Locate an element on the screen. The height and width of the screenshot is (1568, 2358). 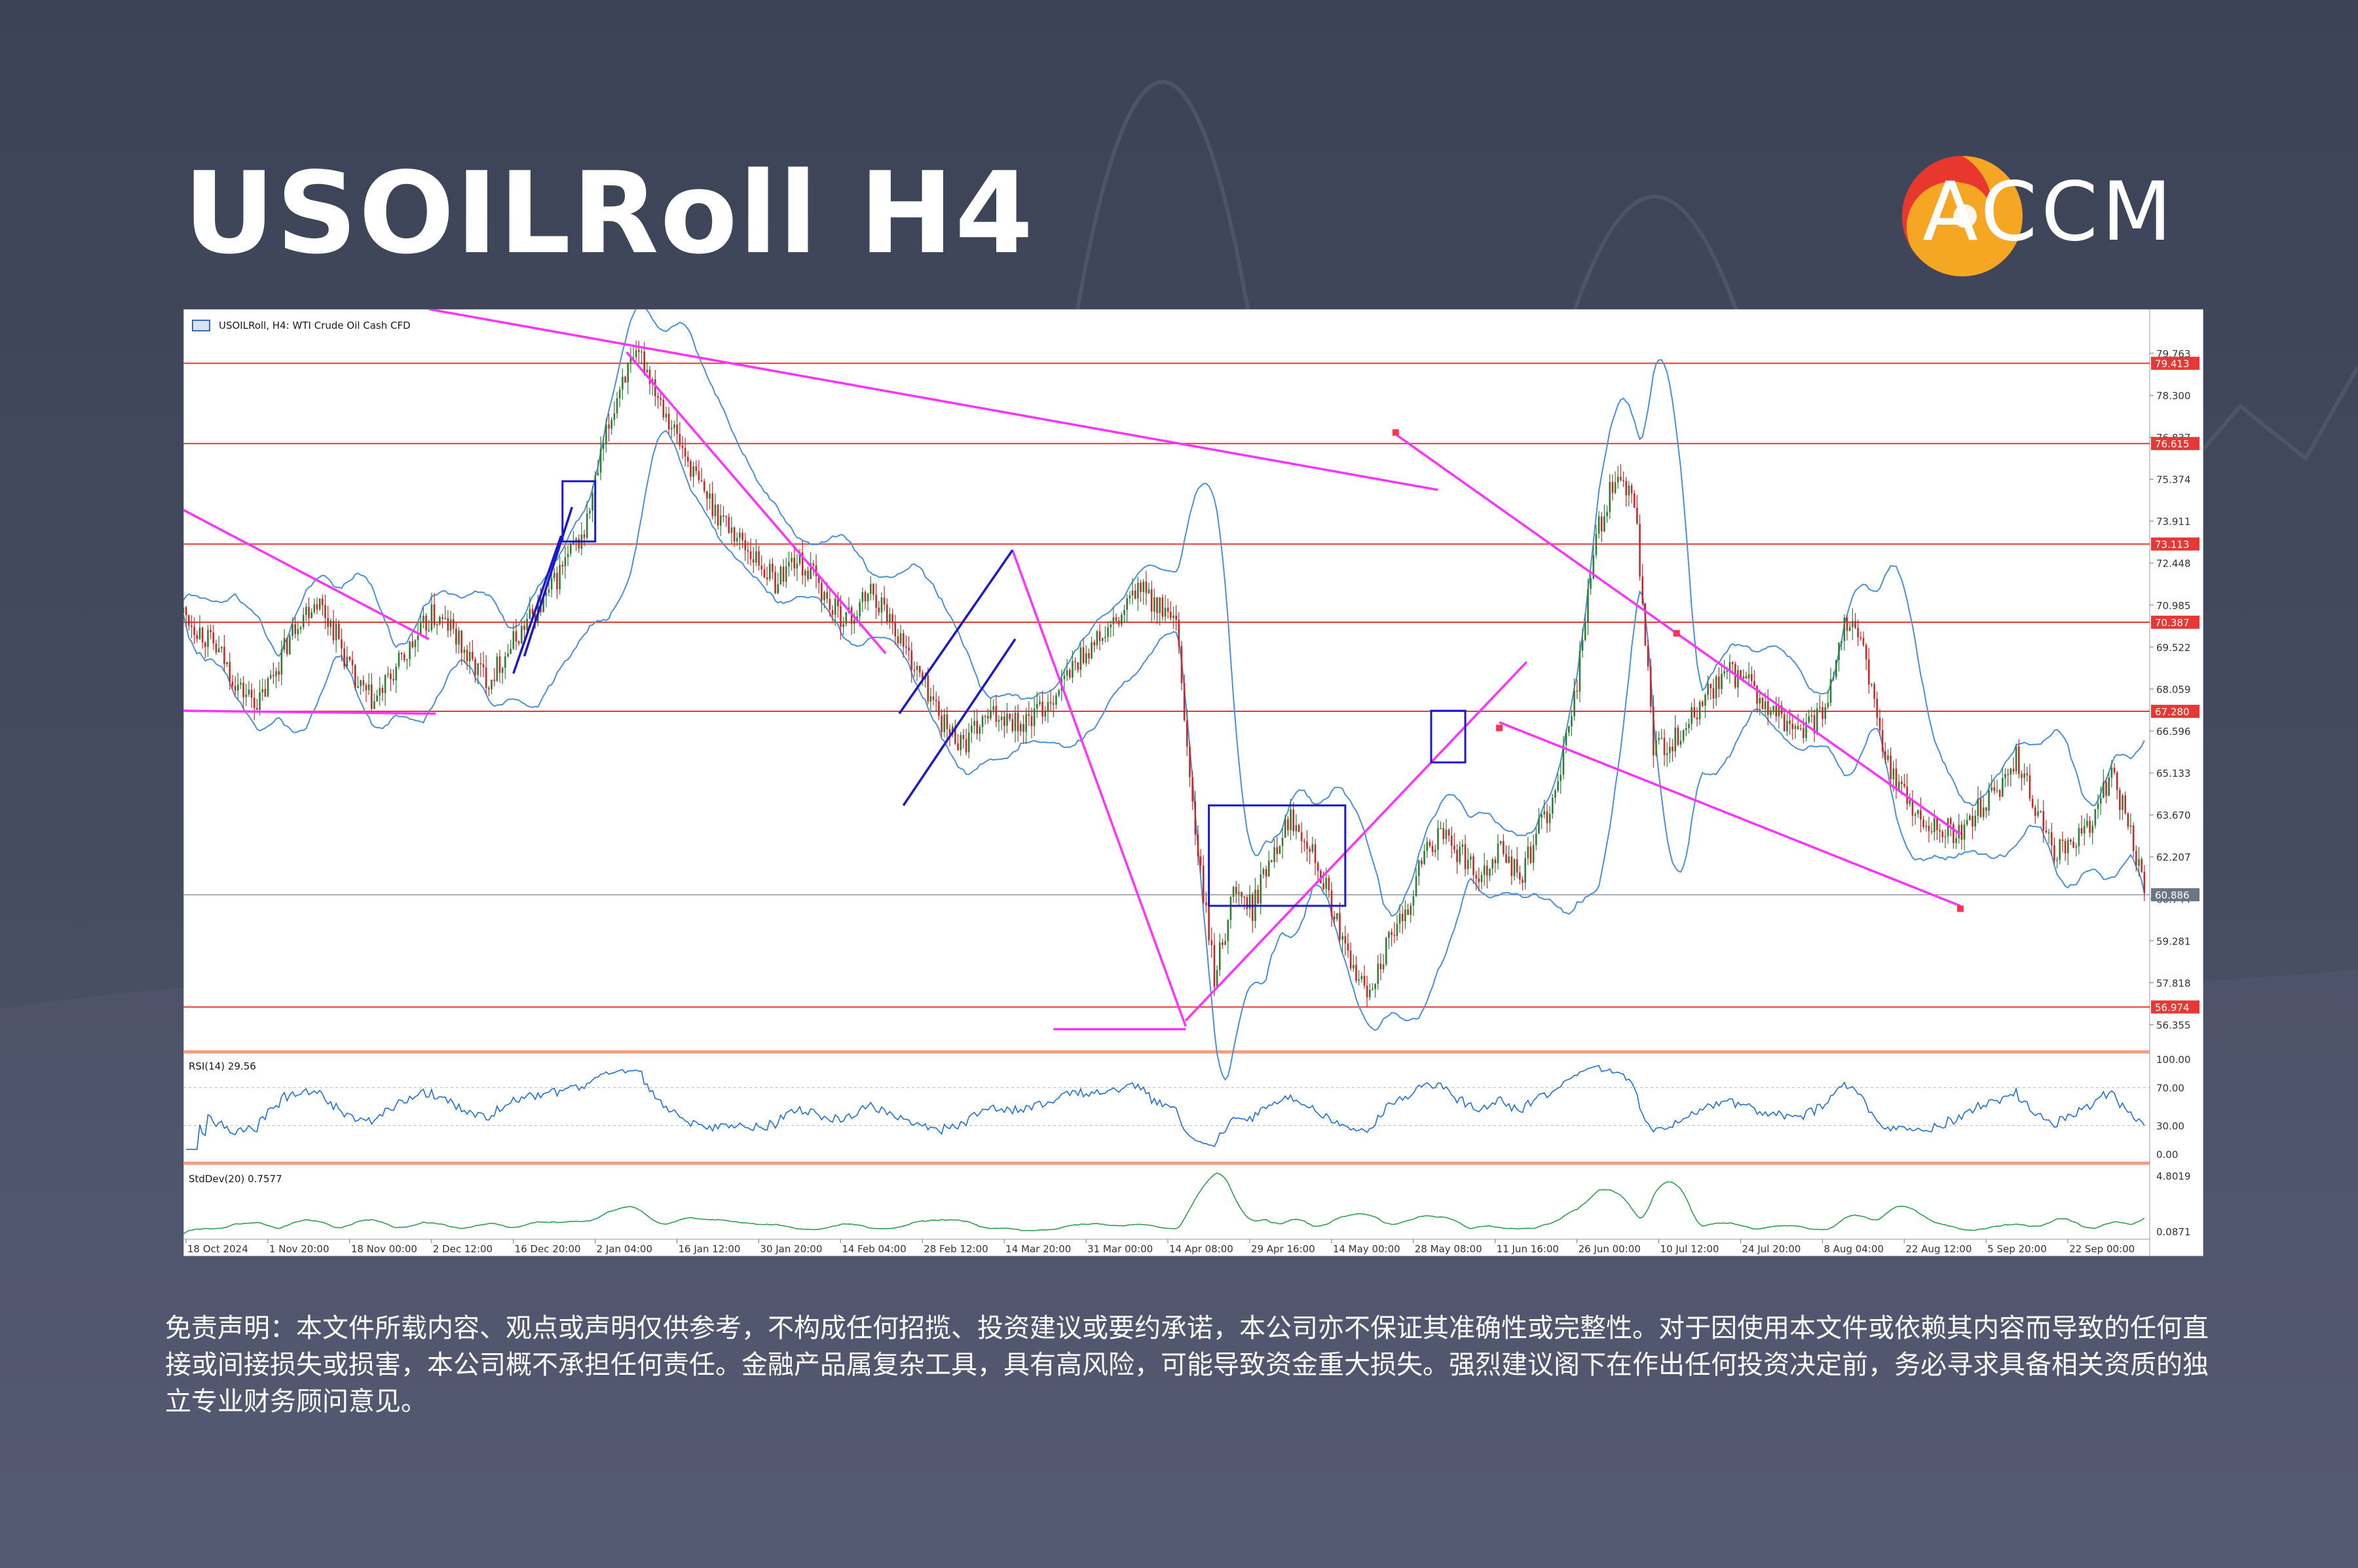
x-tick-label: 30 Jan 20:00 is located at coordinates (791, 1249).